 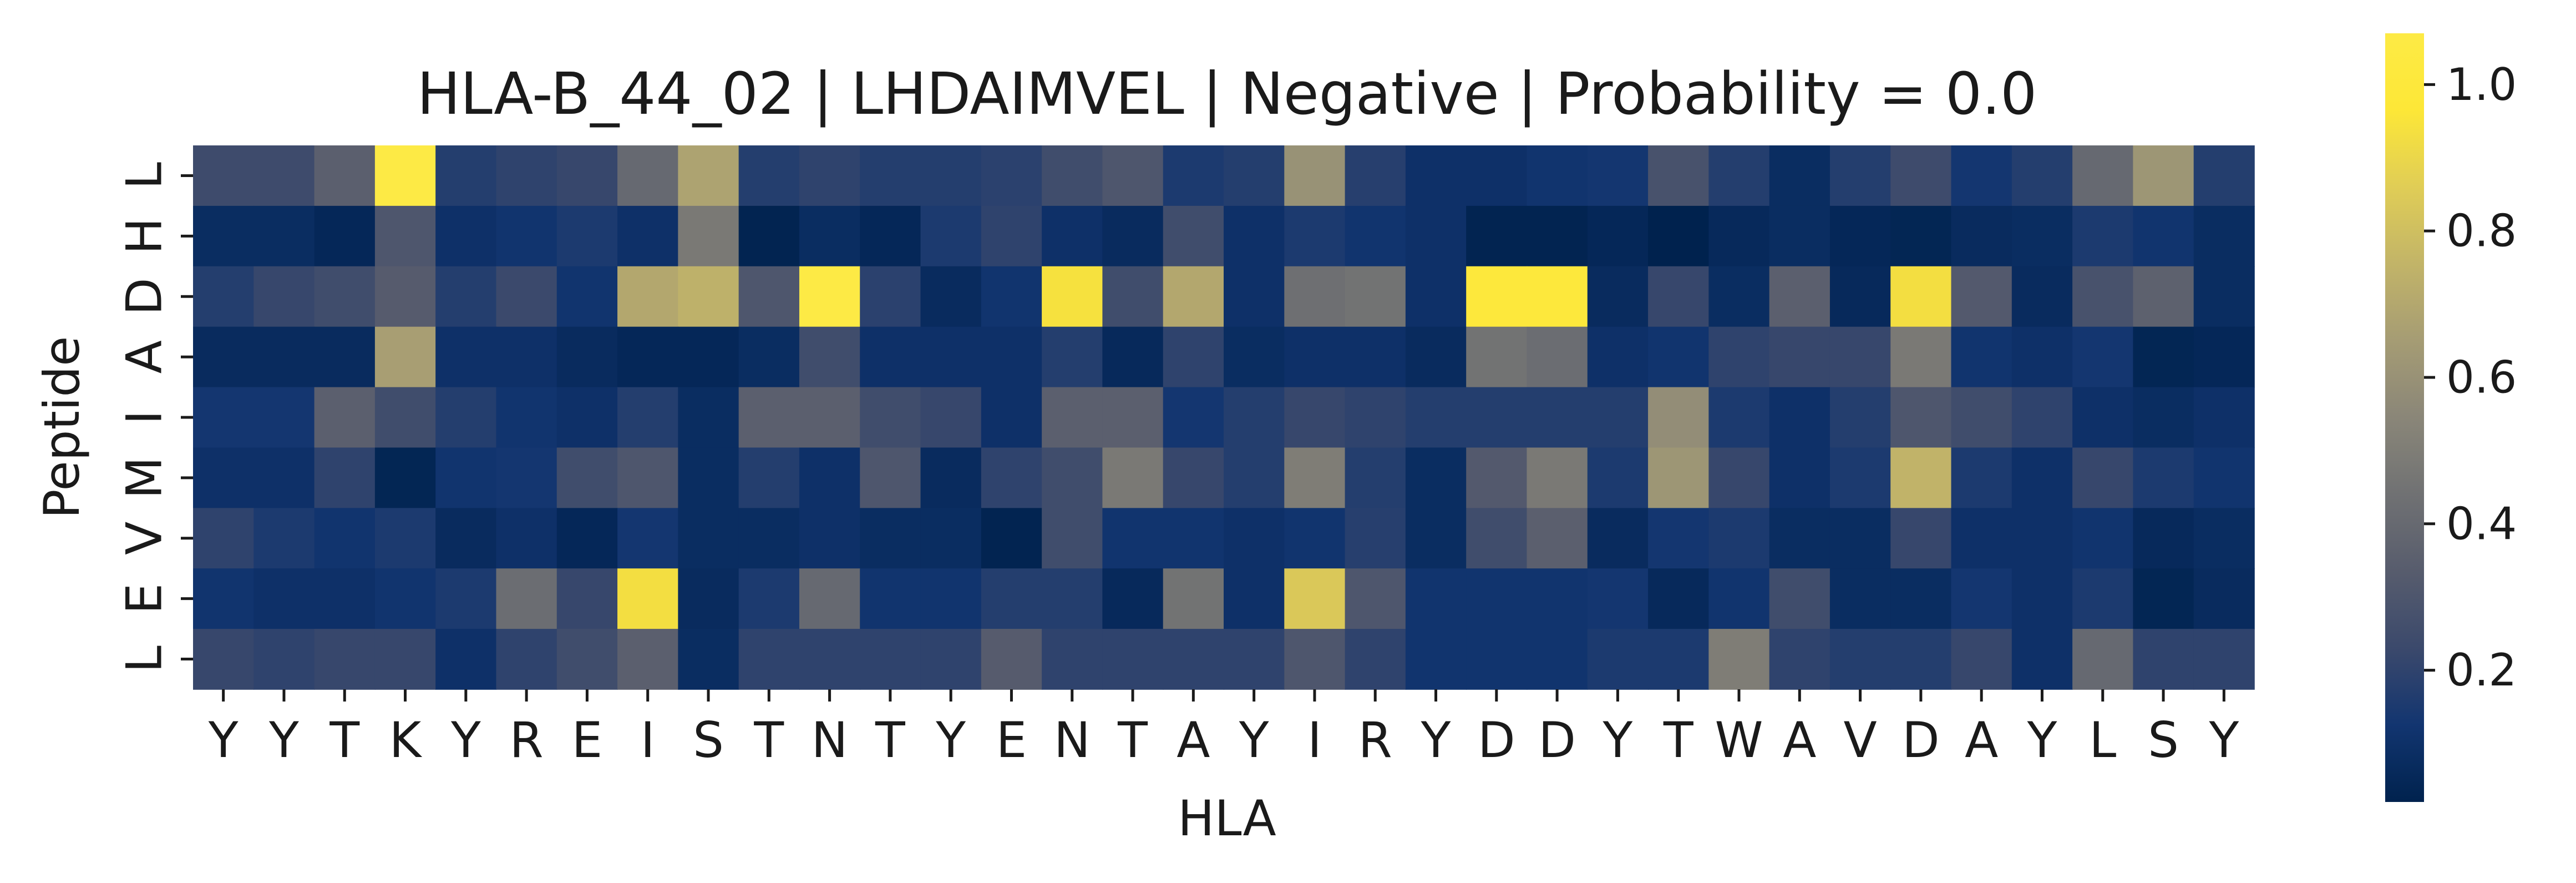 I want to click on colorbar-ticks: 0.2 0.4 0.6 0.8 1.0, so click(x=2470, y=377).